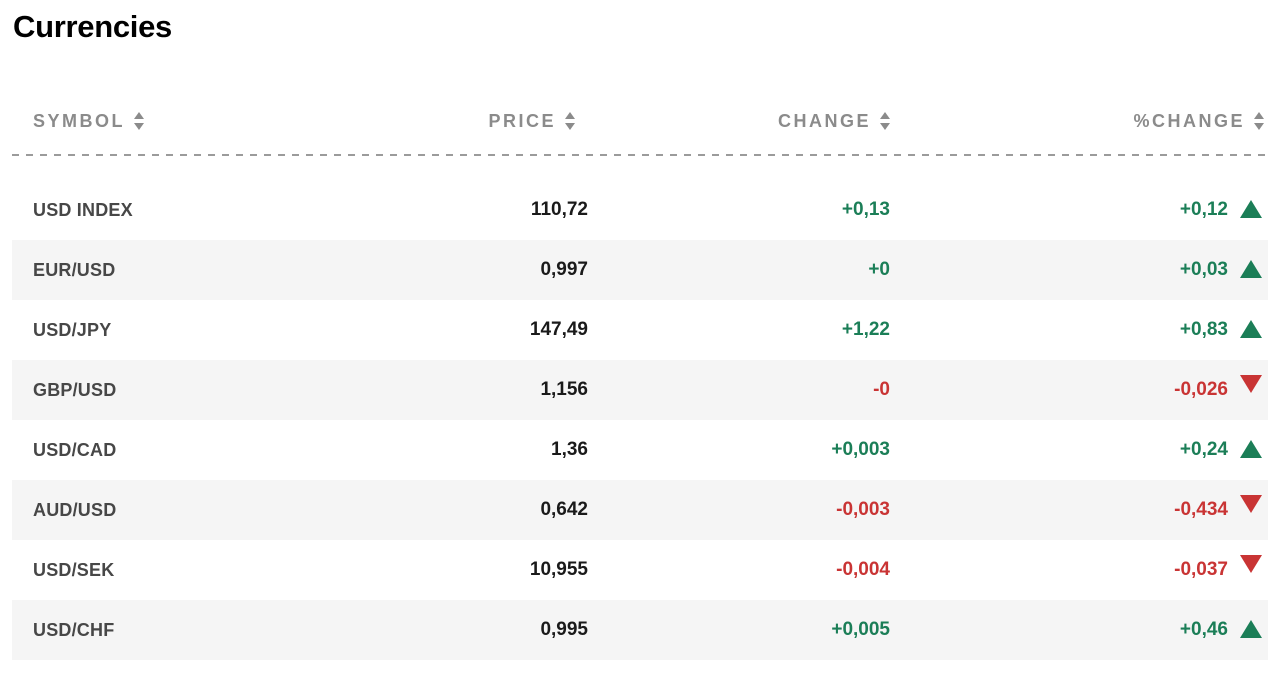  What do you see at coordinates (564, 510) in the screenshot?
I see `price-cell: 0,642` at bounding box center [564, 510].